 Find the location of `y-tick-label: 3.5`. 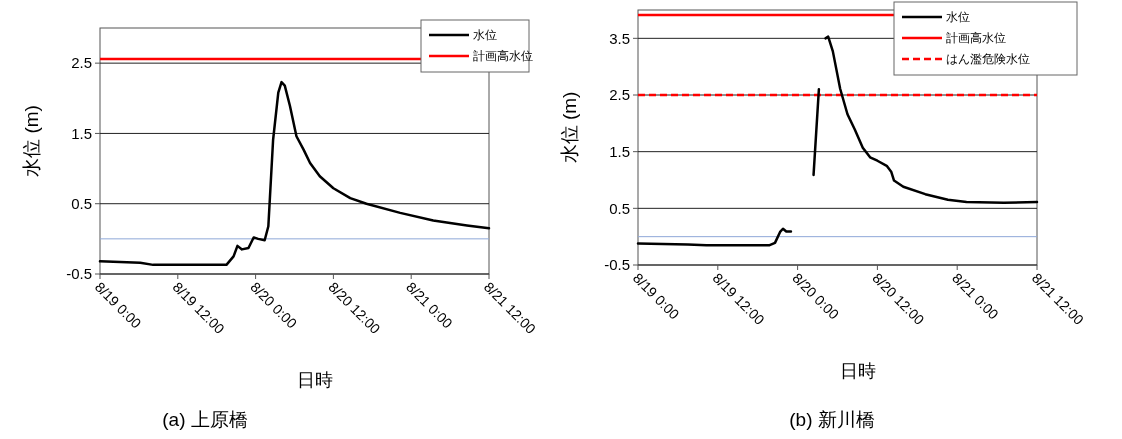

y-tick-label: 3.5 is located at coordinates (619, 38).